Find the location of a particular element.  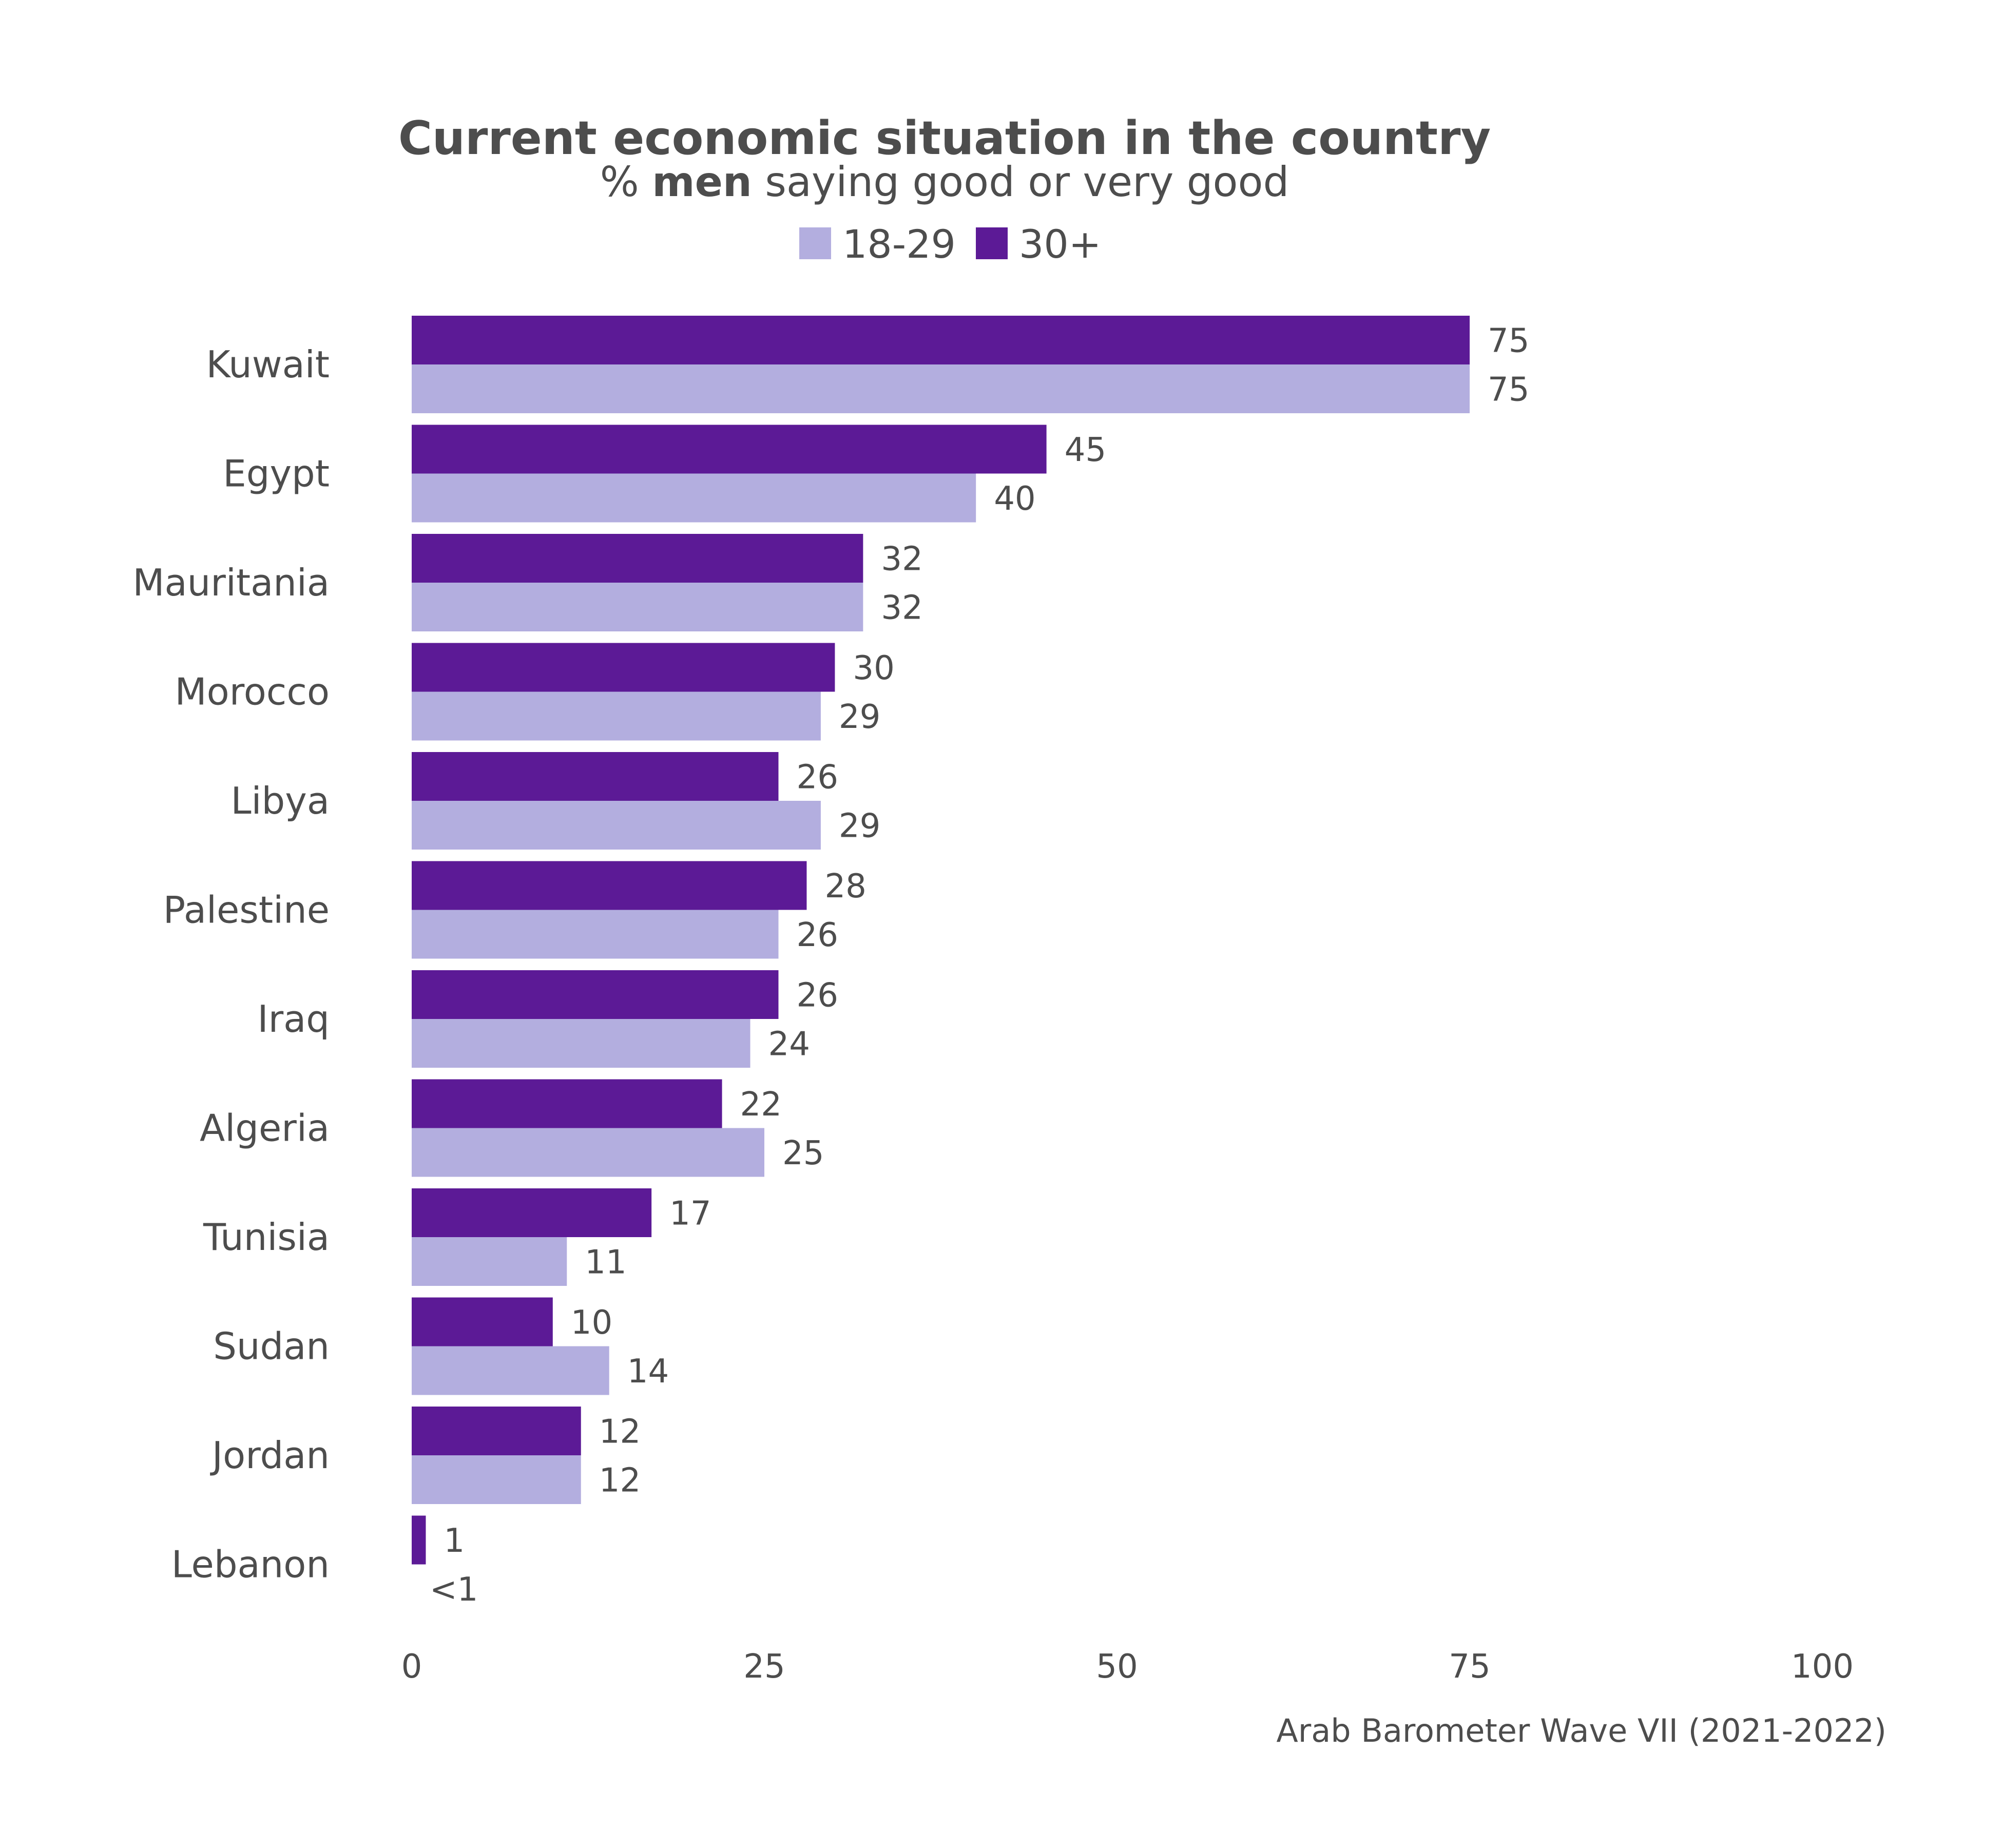

legend-label-30: 30+ is located at coordinates (1060, 244).